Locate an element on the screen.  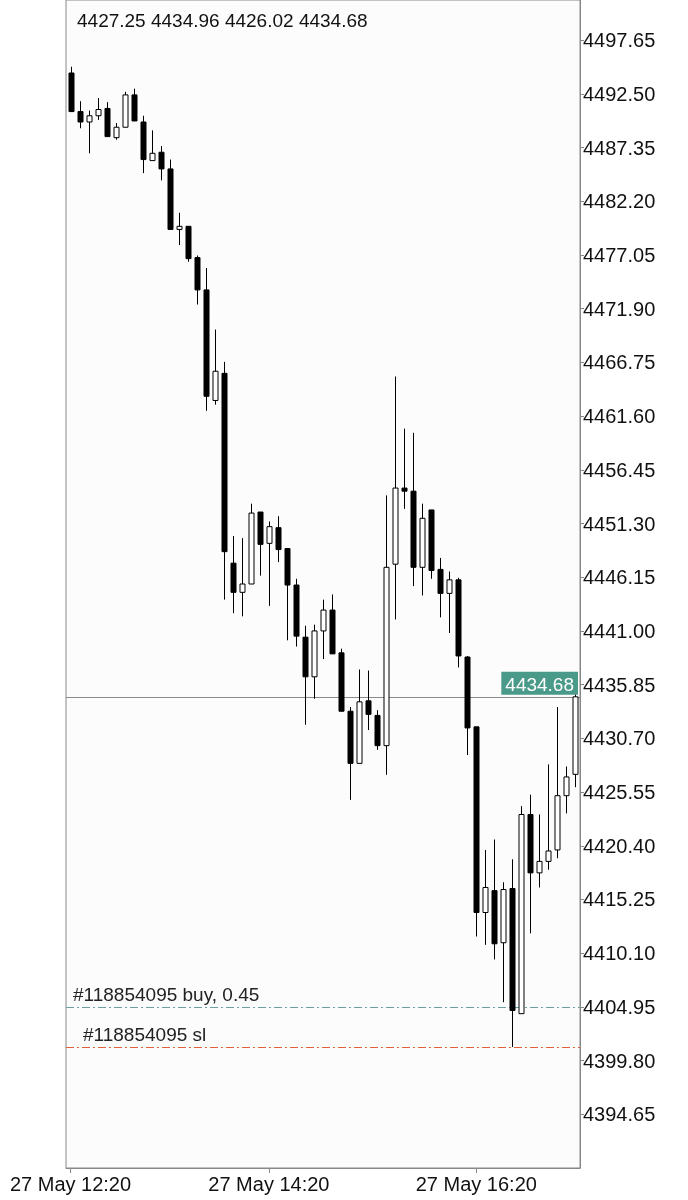
ref-line-label: #118854095 sl is located at coordinates (145, 1035).